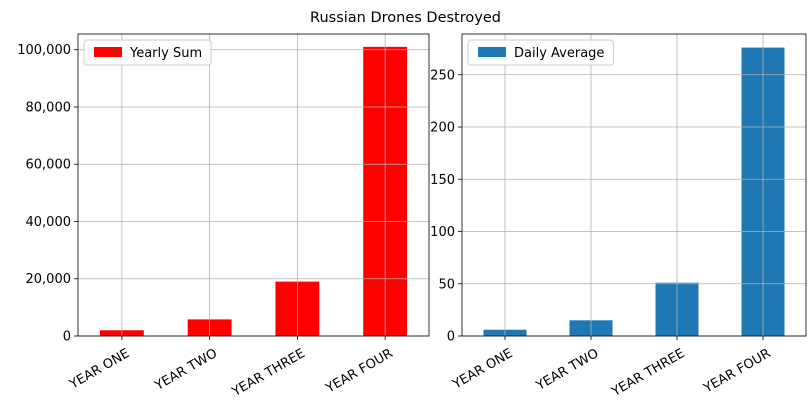  Describe the element at coordinates (559, 53) in the screenshot. I see `legend-label: Daily Average` at that location.